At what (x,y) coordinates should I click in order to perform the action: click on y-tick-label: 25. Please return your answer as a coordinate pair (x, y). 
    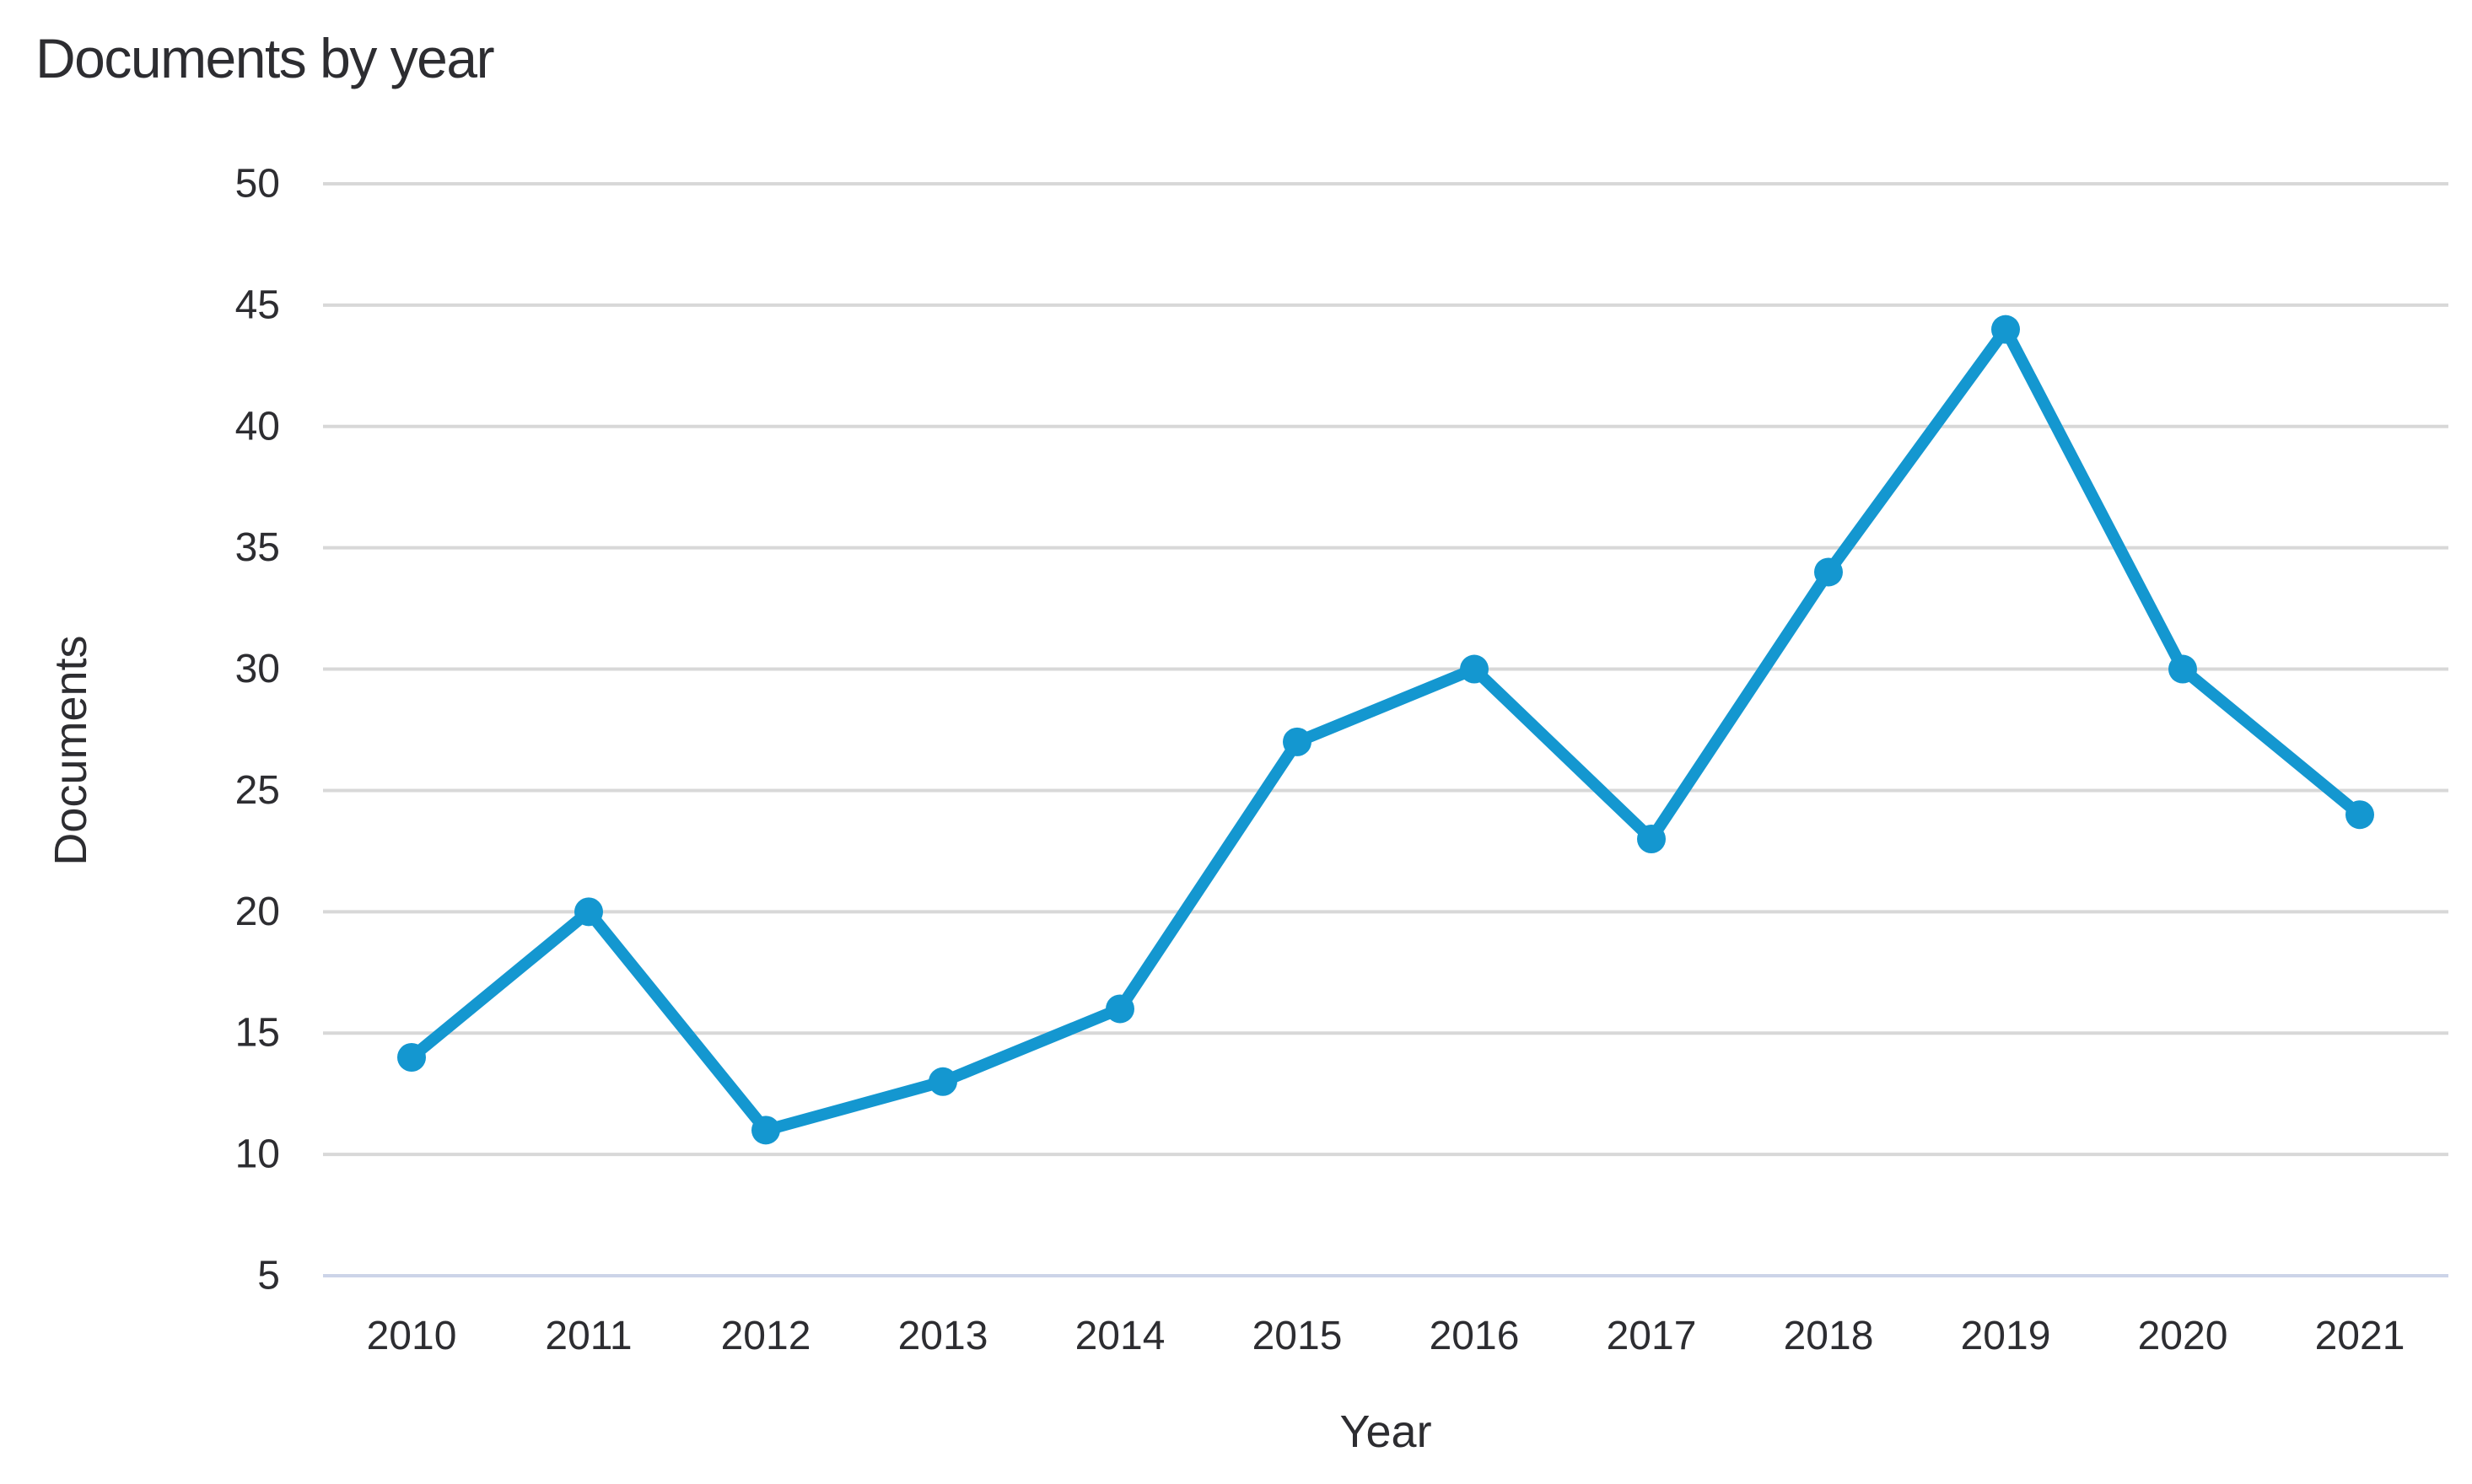
    Looking at the image, I should click on (257, 790).